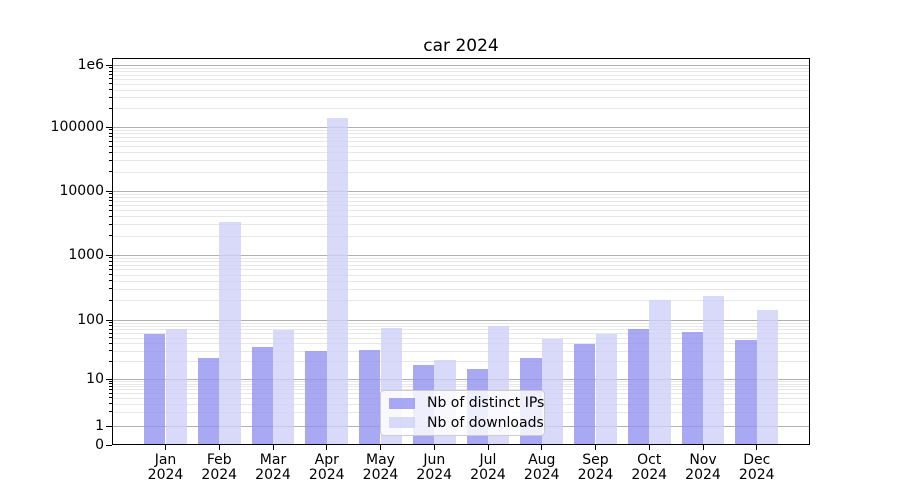 The height and width of the screenshot is (500, 900). I want to click on bar-distinct-ips-feb, so click(208, 401).